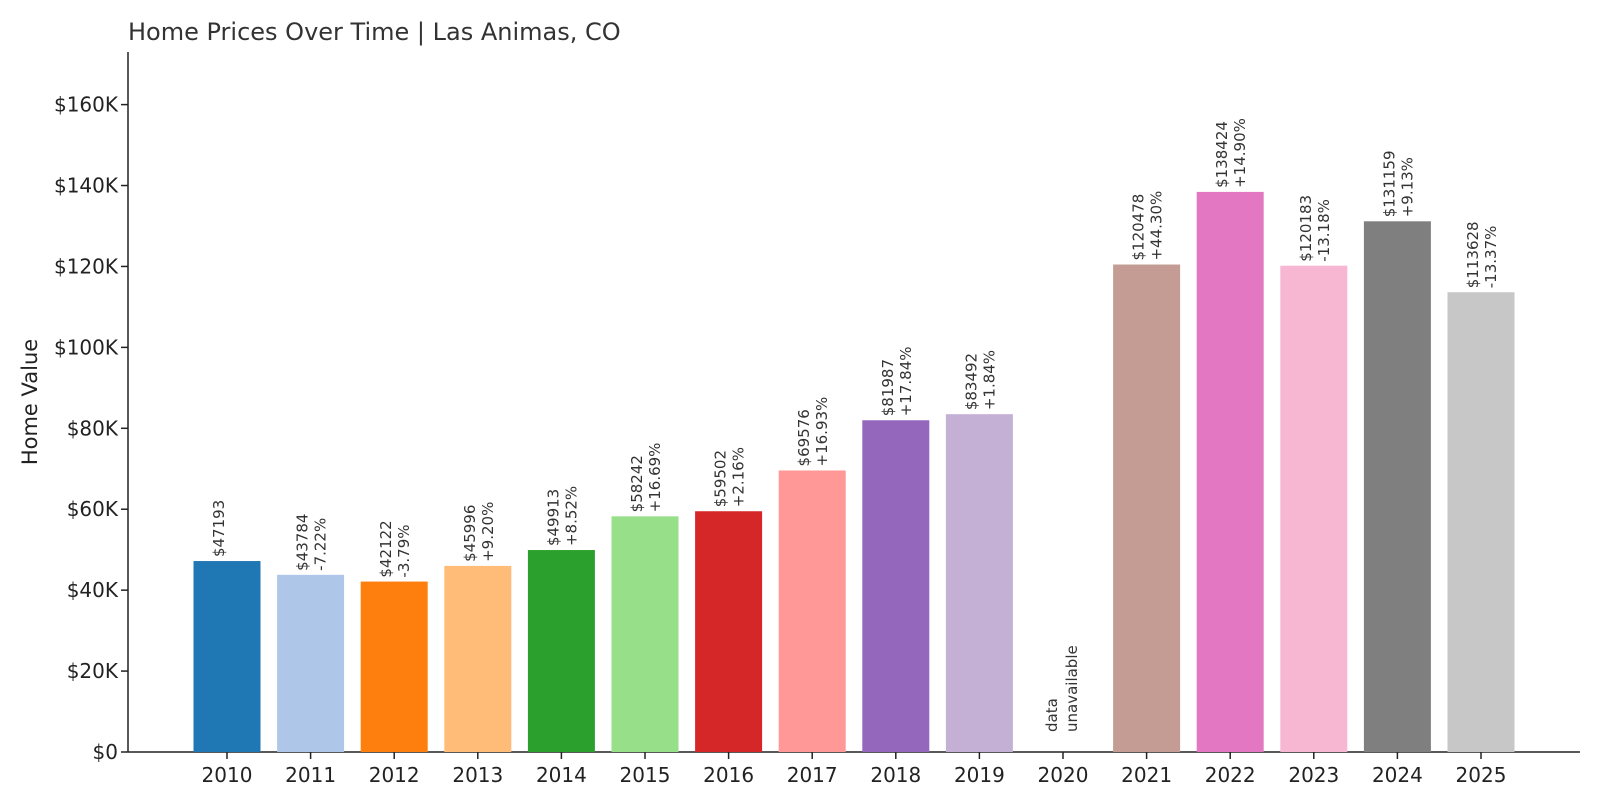  What do you see at coordinates (1324, 230) in the screenshot?
I see `bar-change-label: -13.18%` at bounding box center [1324, 230].